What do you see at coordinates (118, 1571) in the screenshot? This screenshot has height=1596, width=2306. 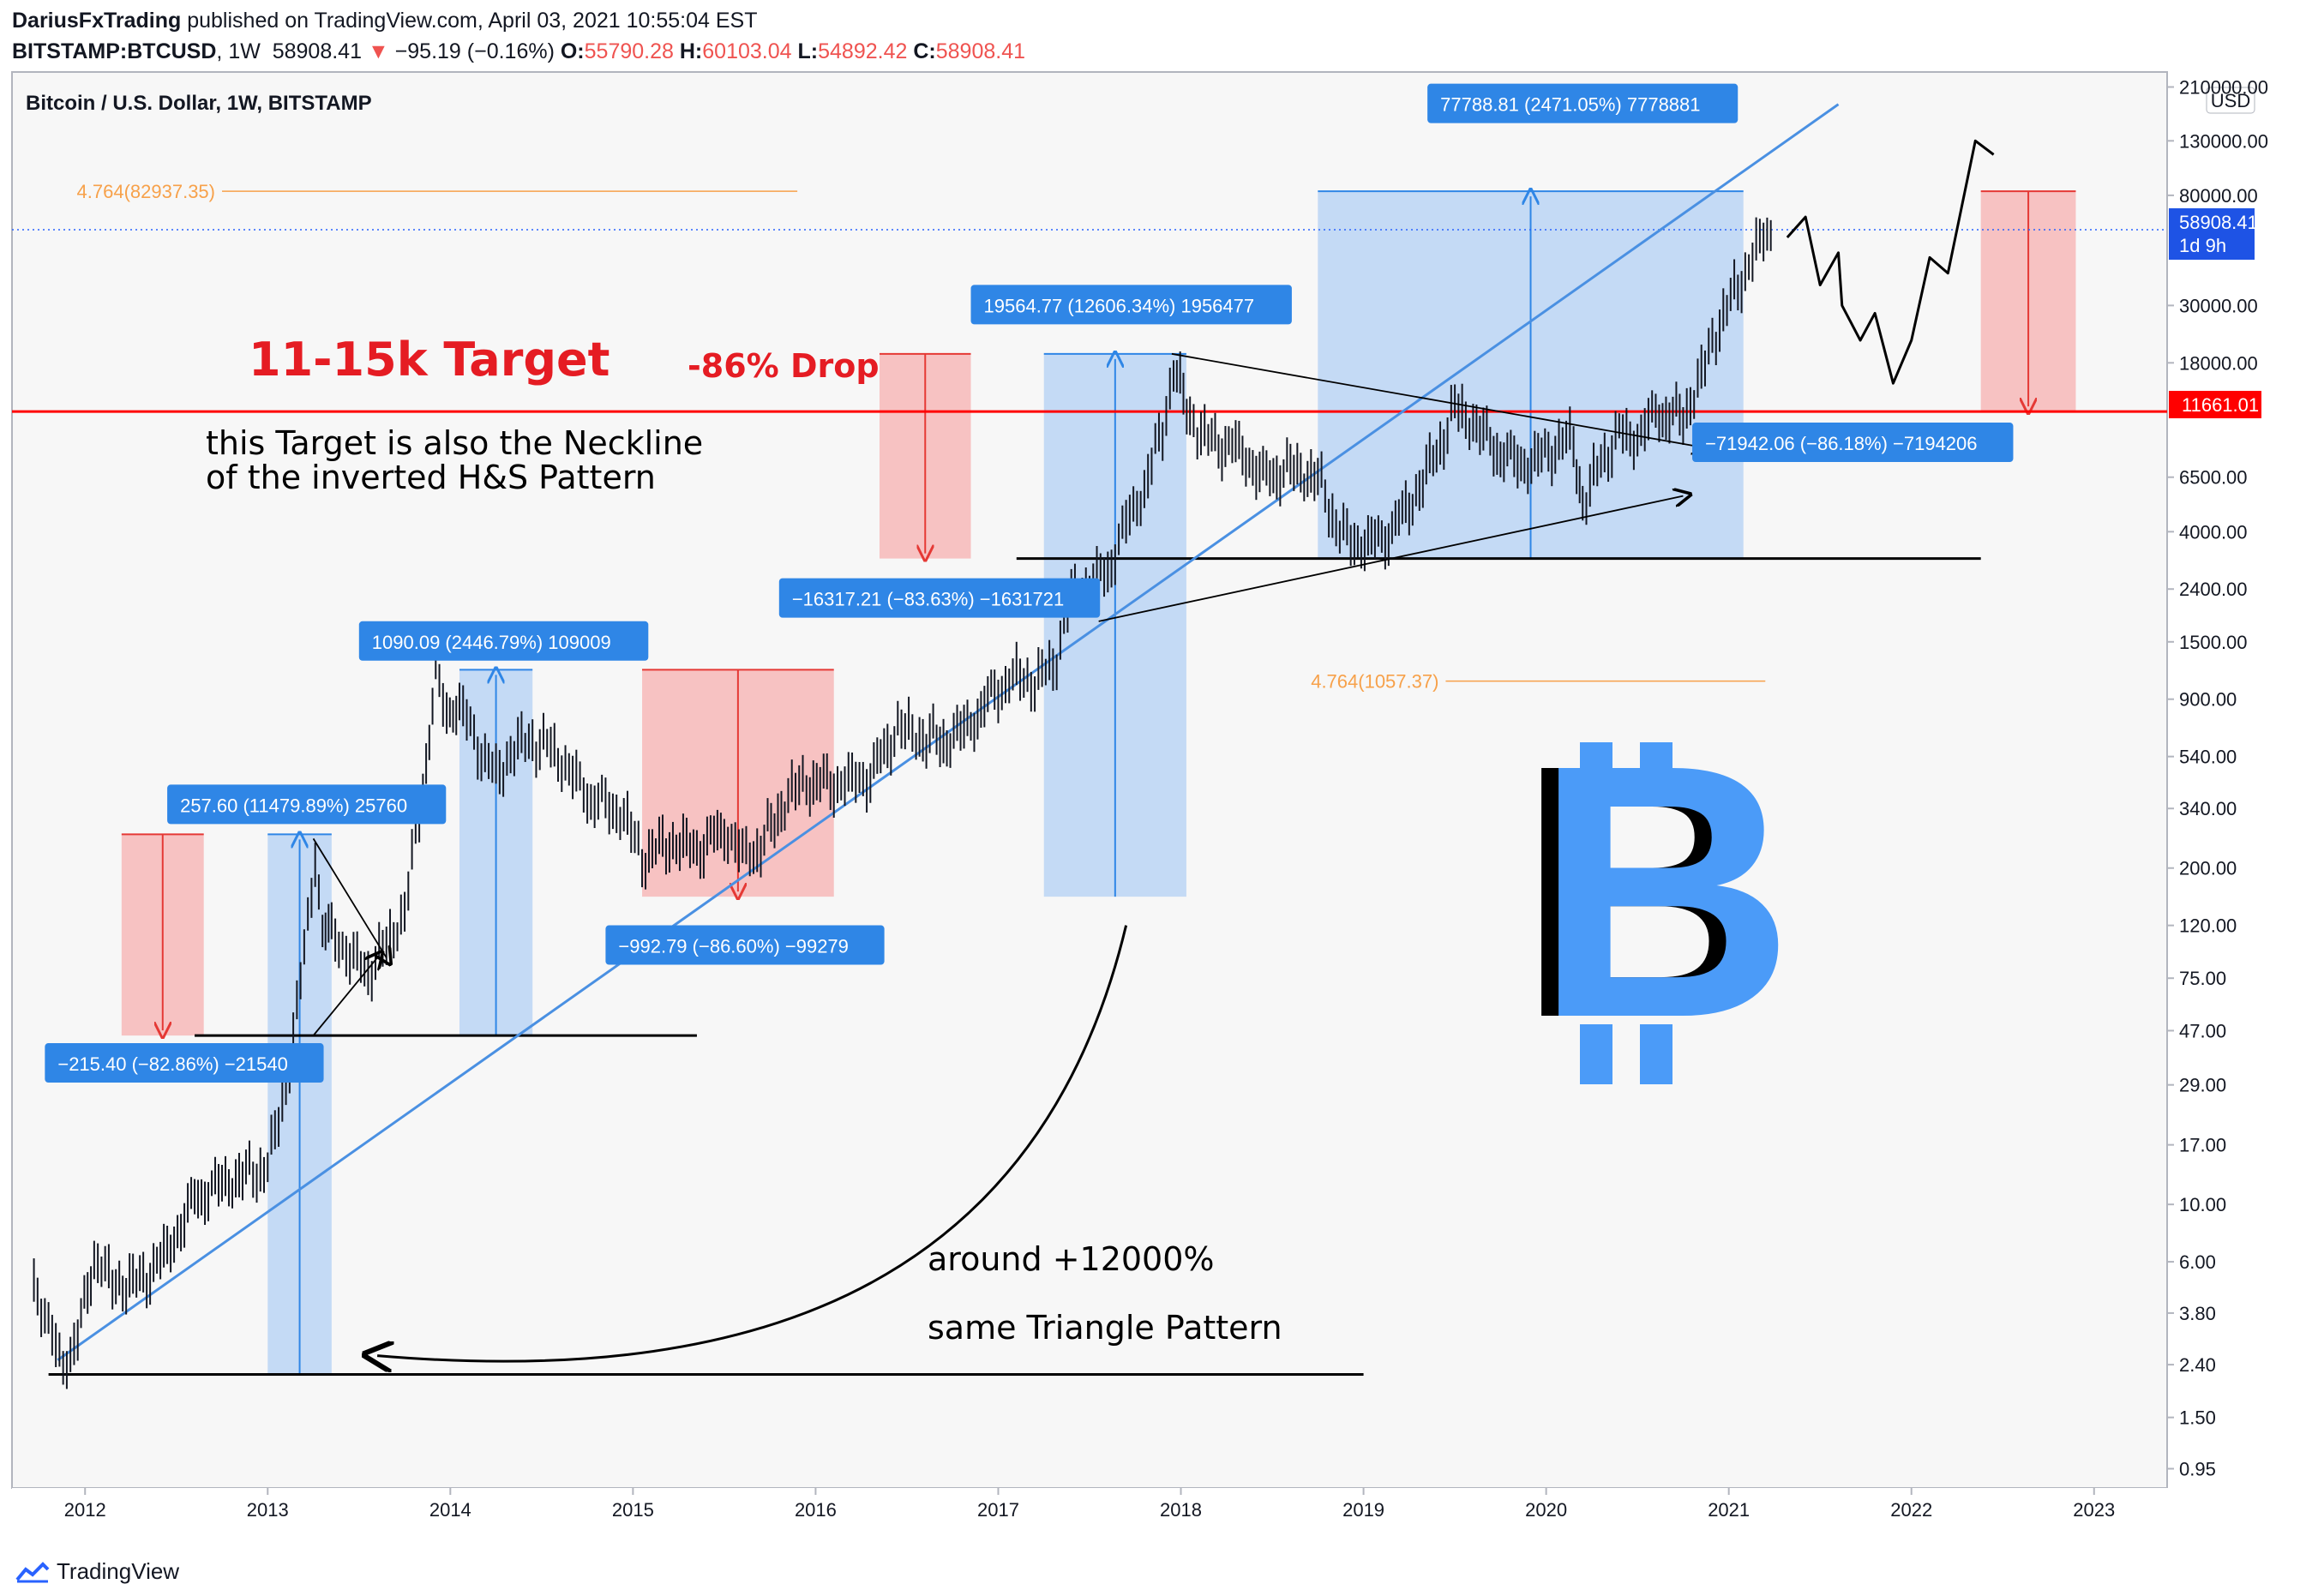 I see `tradingview-brand: TradingView` at bounding box center [118, 1571].